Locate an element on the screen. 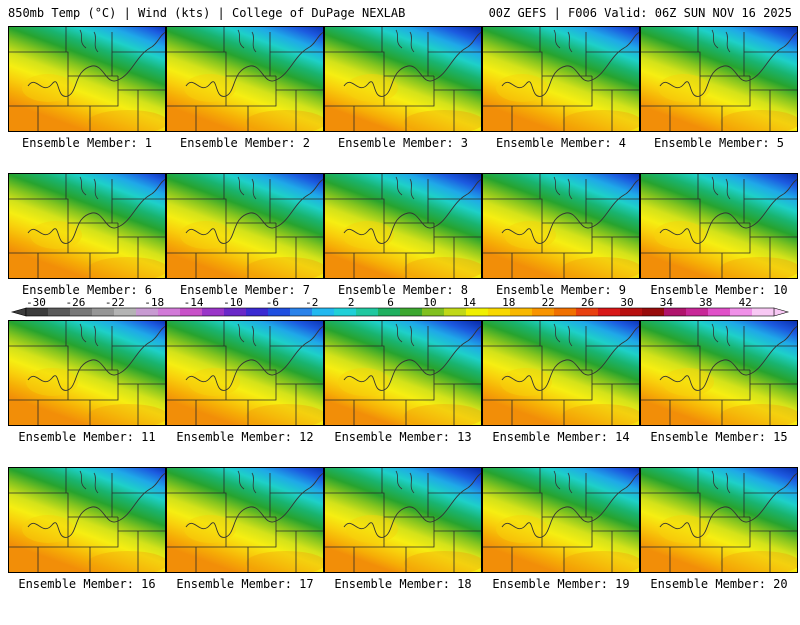 Image resolution: width=800 pixels, height=625 pixels. colorbar-tick-label: 34 is located at coordinates (667, 302).